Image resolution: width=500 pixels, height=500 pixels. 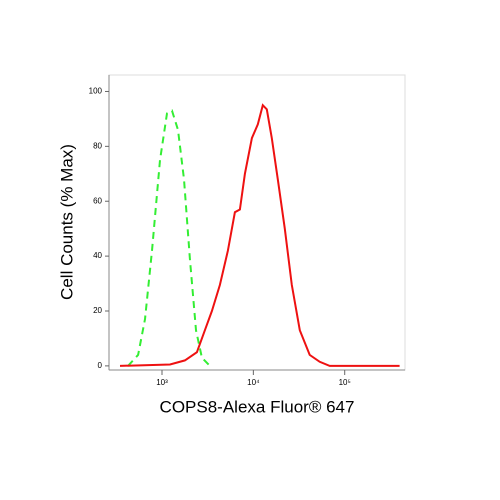 I want to click on y-tick-label: 0, so click(x=100, y=365).